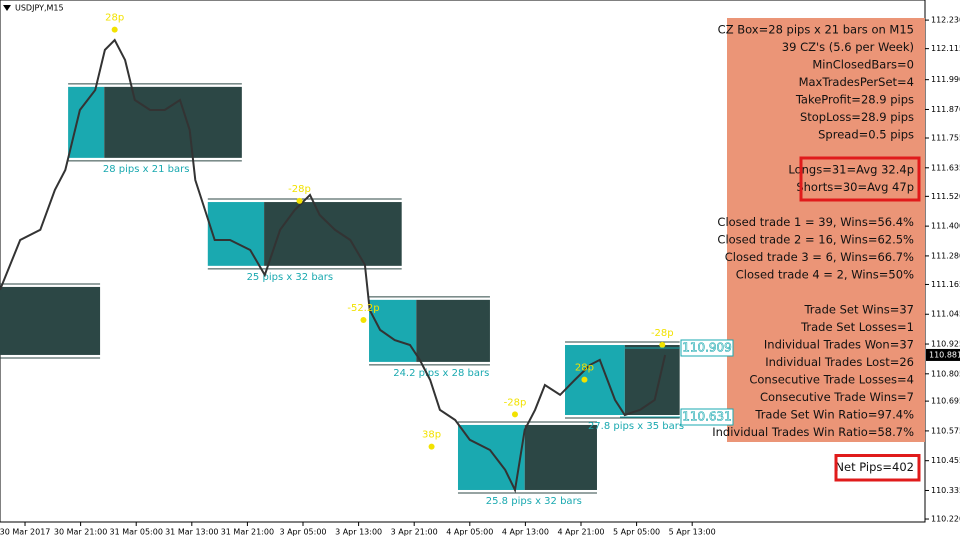  What do you see at coordinates (290, 277) in the screenshot?
I see `zone-label: 25 pips x 32 bars` at bounding box center [290, 277].